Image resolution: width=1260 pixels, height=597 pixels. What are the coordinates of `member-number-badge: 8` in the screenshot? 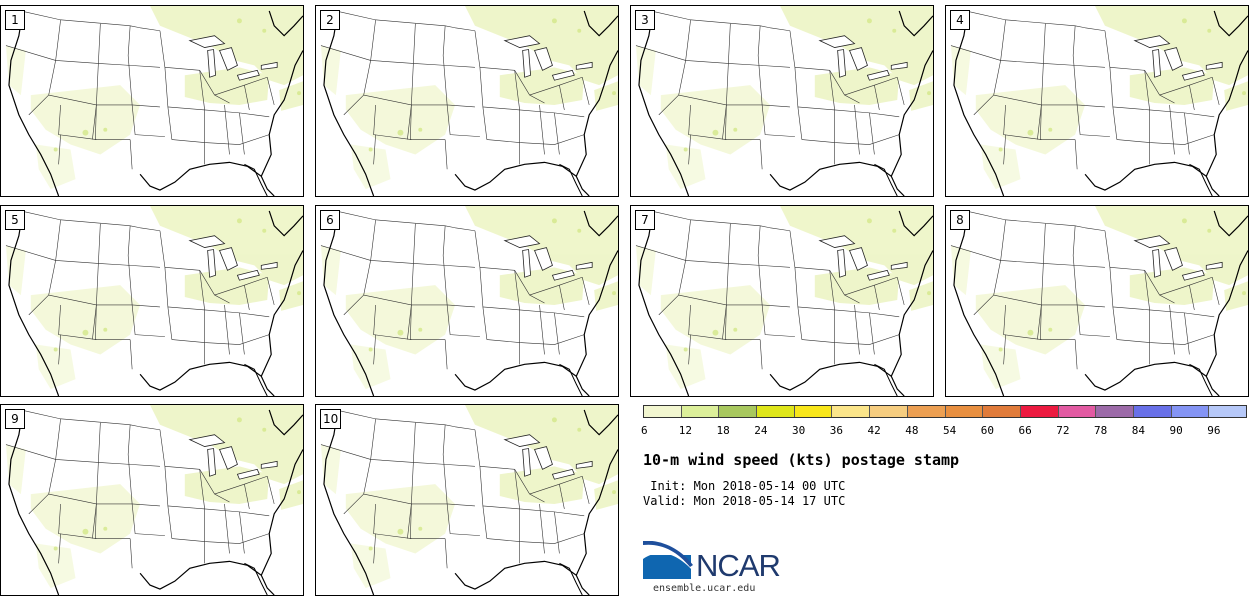 It's located at (960, 220).